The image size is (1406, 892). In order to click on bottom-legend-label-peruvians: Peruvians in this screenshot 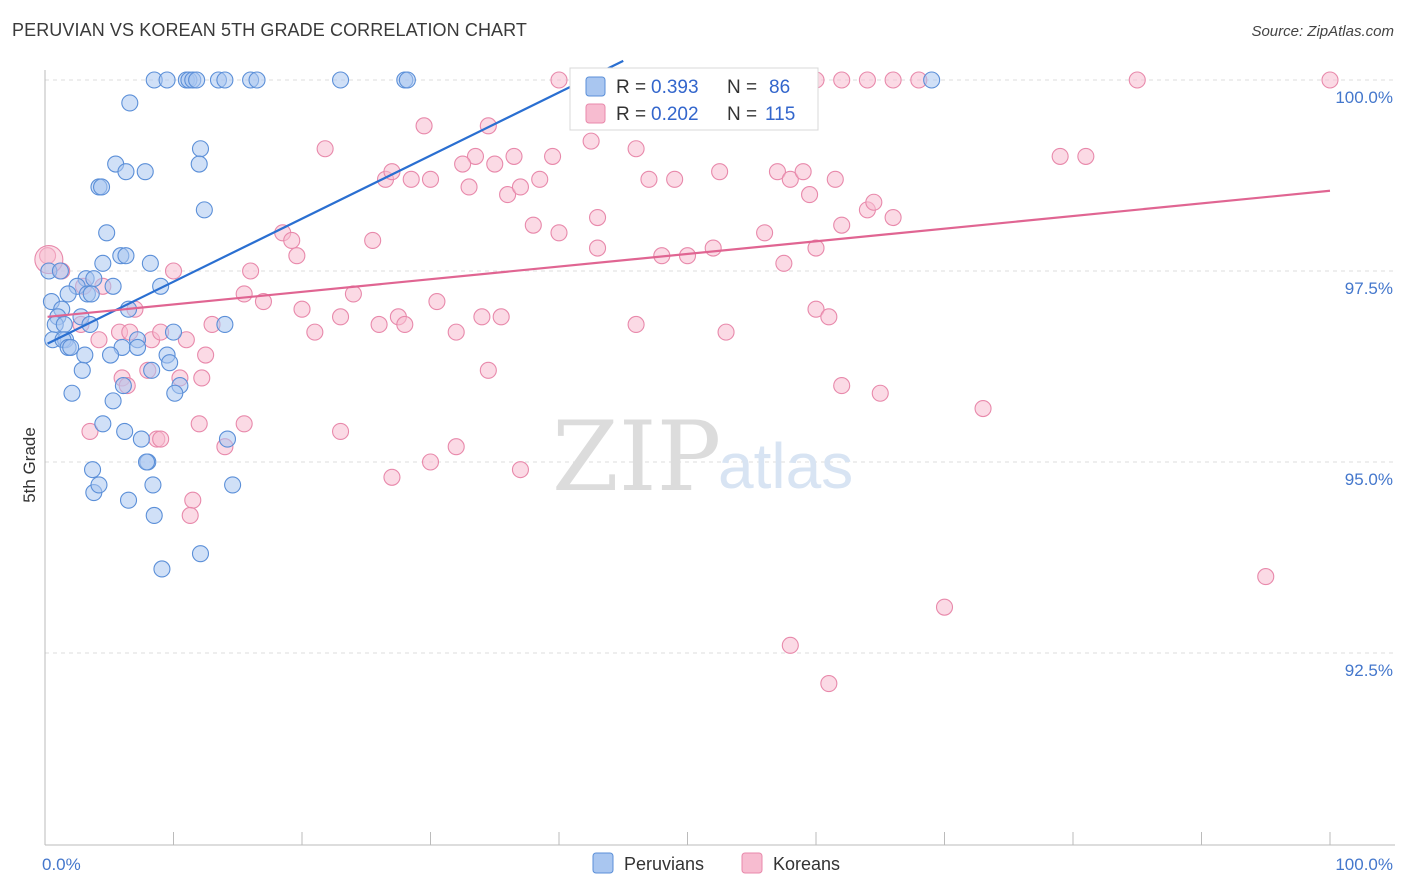, I will do `click(664, 864)`.